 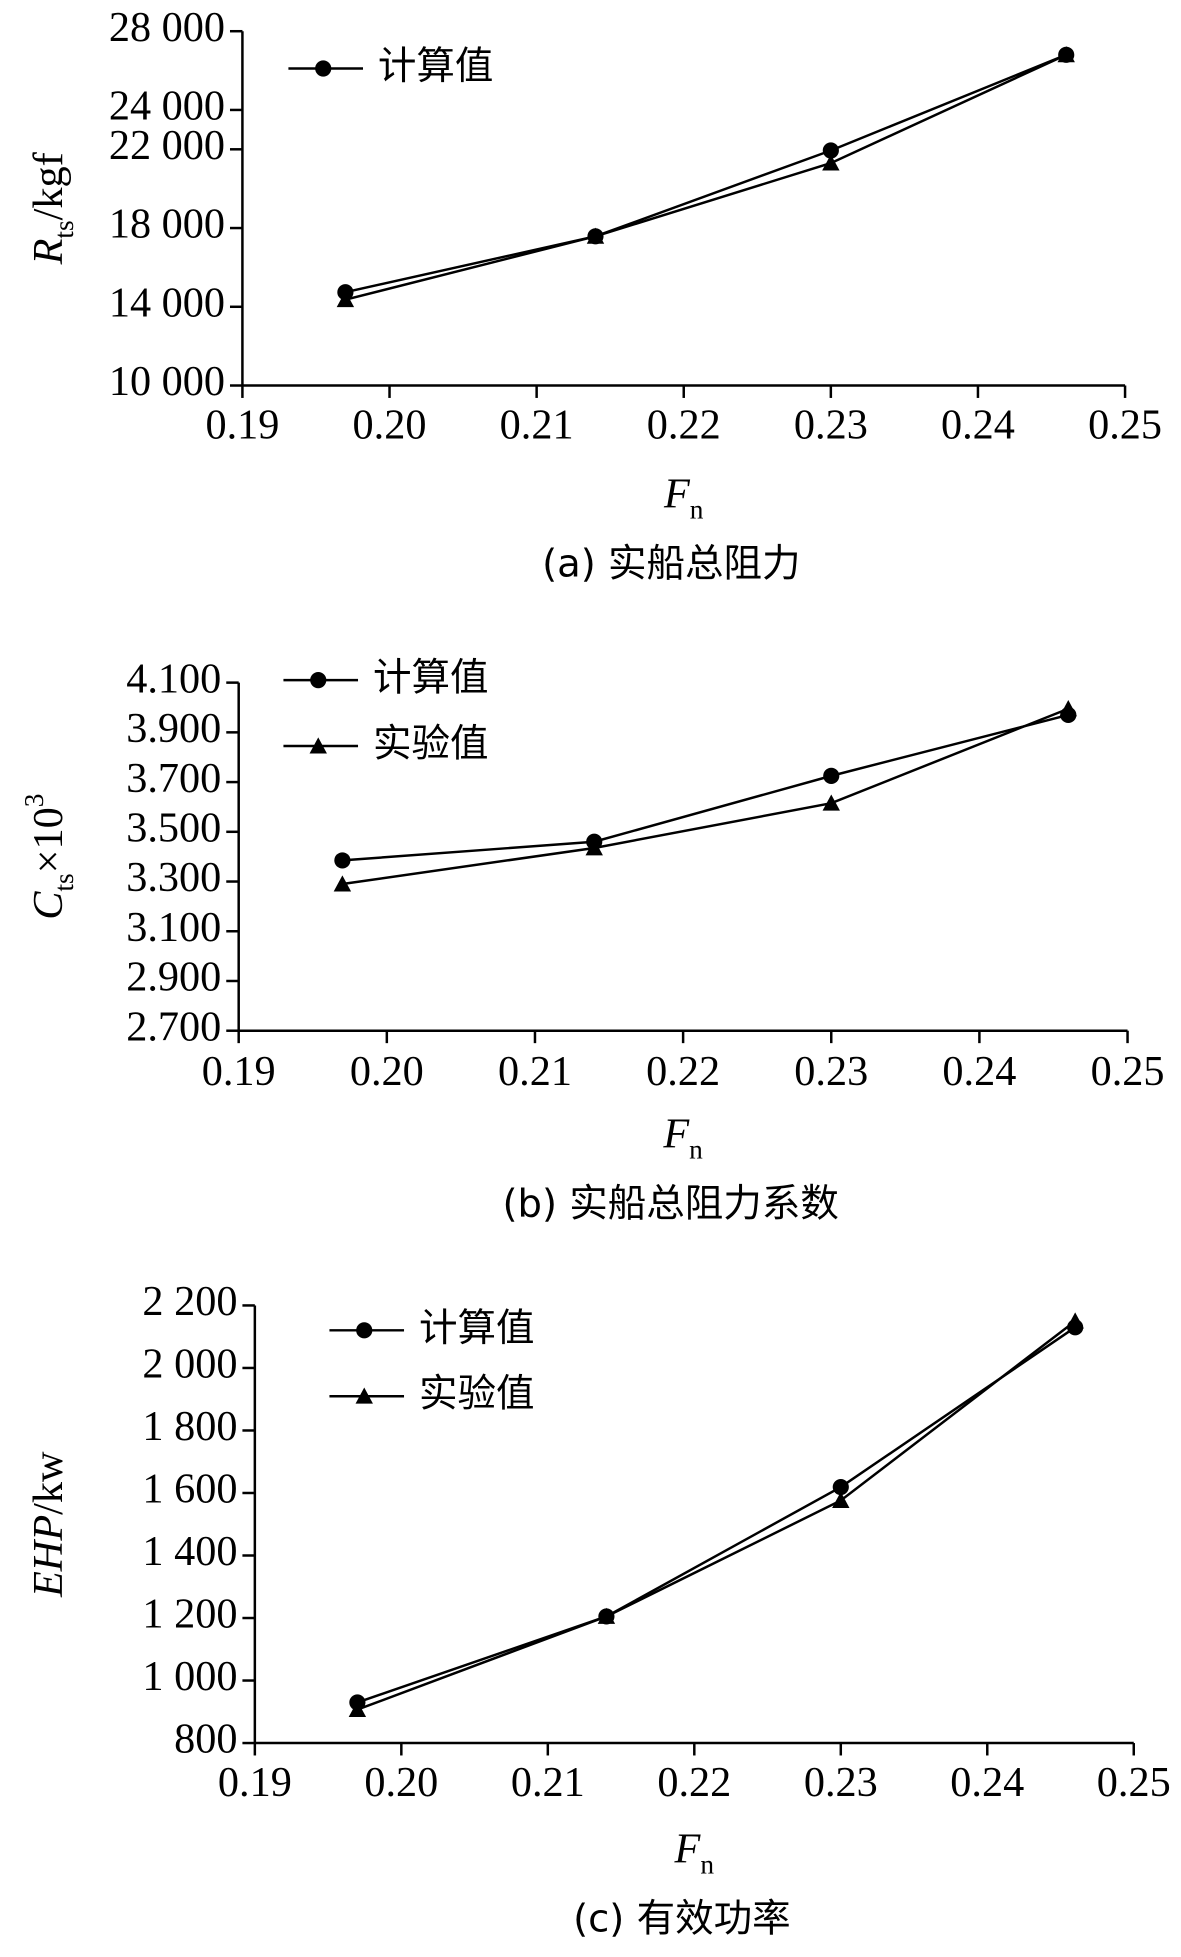 I want to click on y-tick-label: 800, so click(x=205, y=1739).